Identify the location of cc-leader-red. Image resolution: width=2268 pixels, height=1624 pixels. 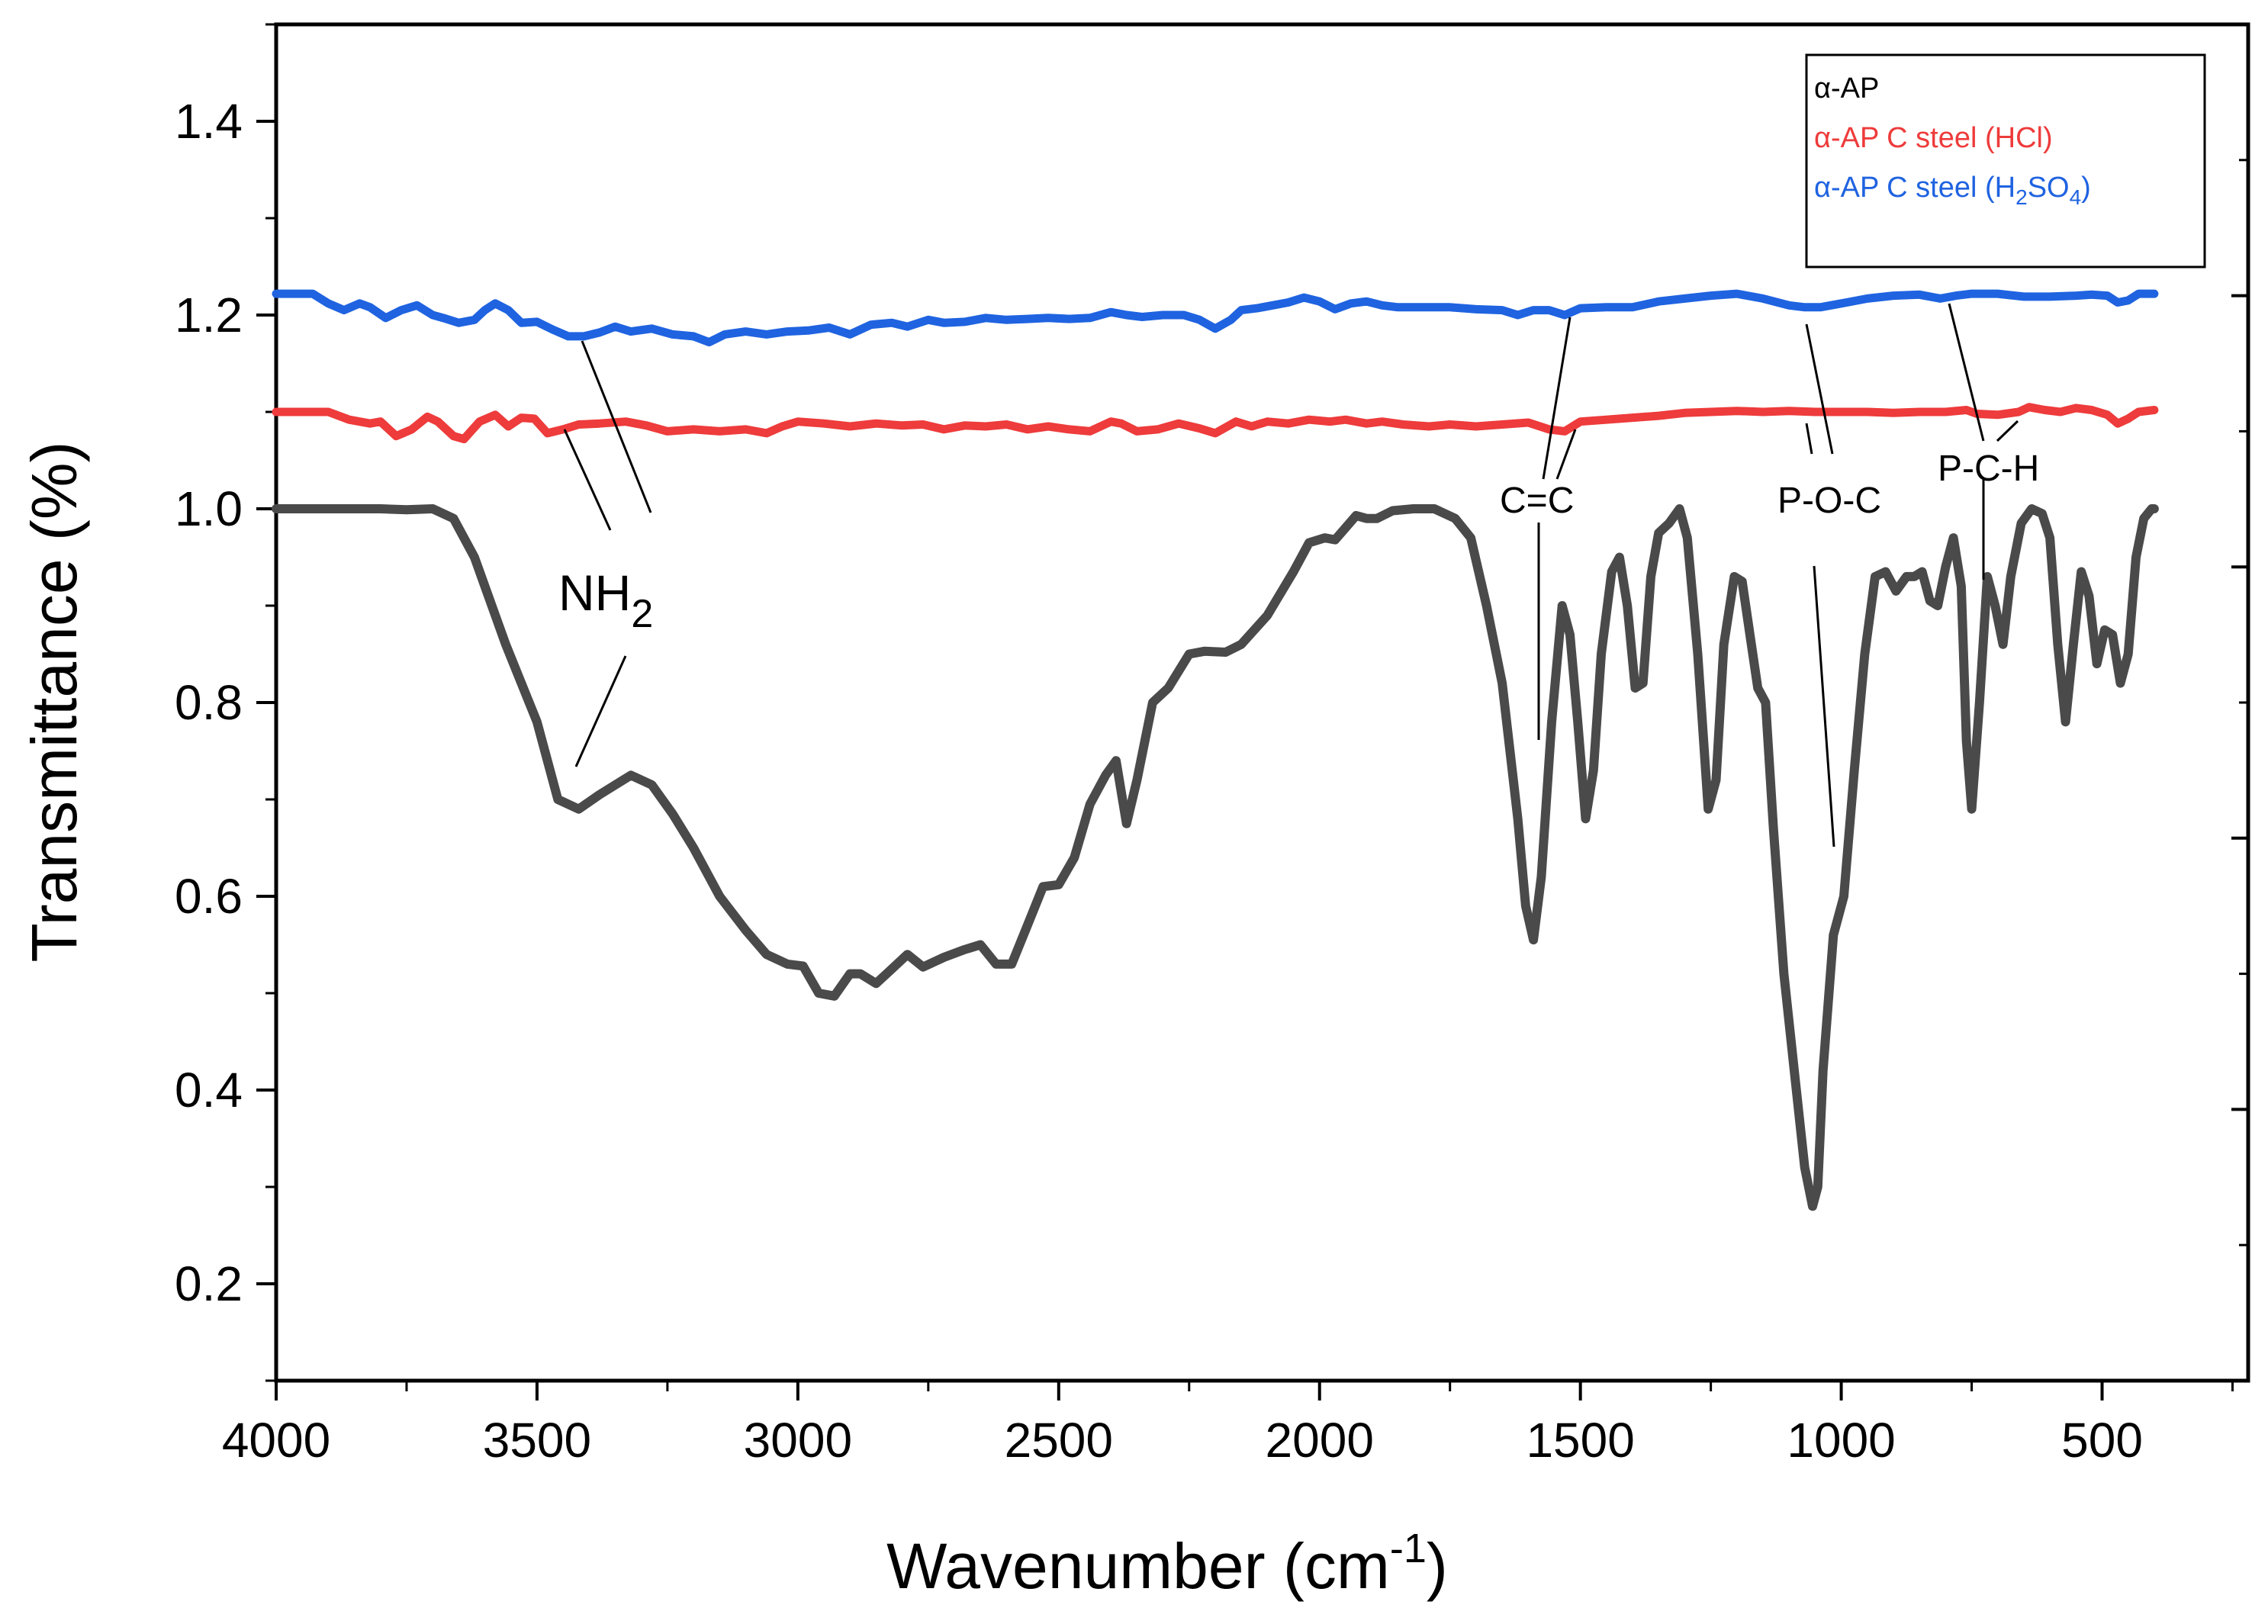
(1566, 454).